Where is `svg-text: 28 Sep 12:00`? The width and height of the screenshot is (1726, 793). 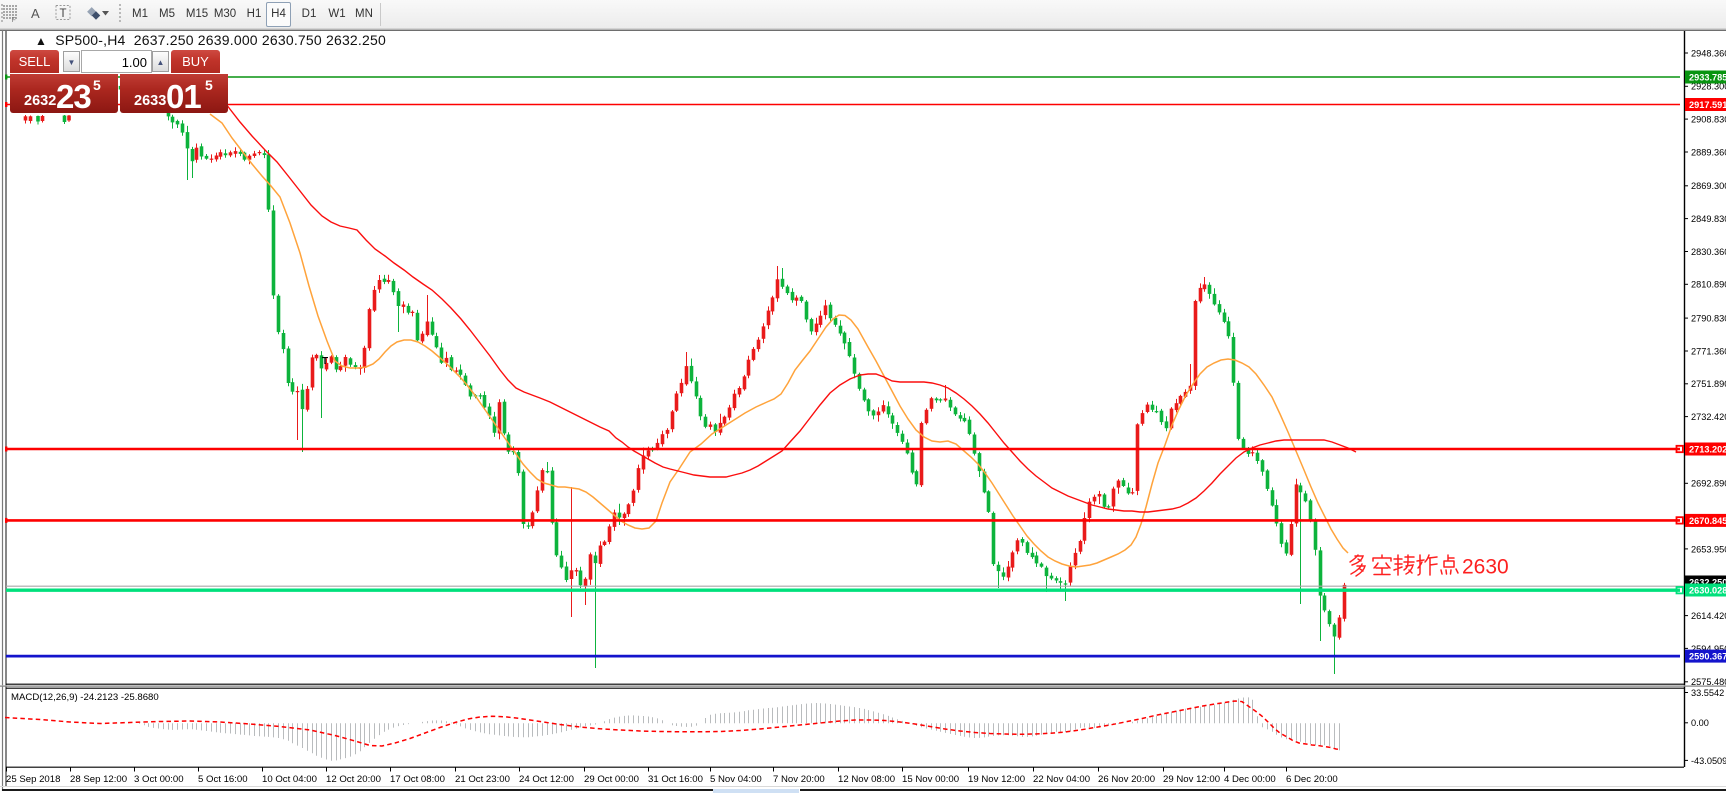
svg-text: 28 Sep 12:00 is located at coordinates (98, 779).